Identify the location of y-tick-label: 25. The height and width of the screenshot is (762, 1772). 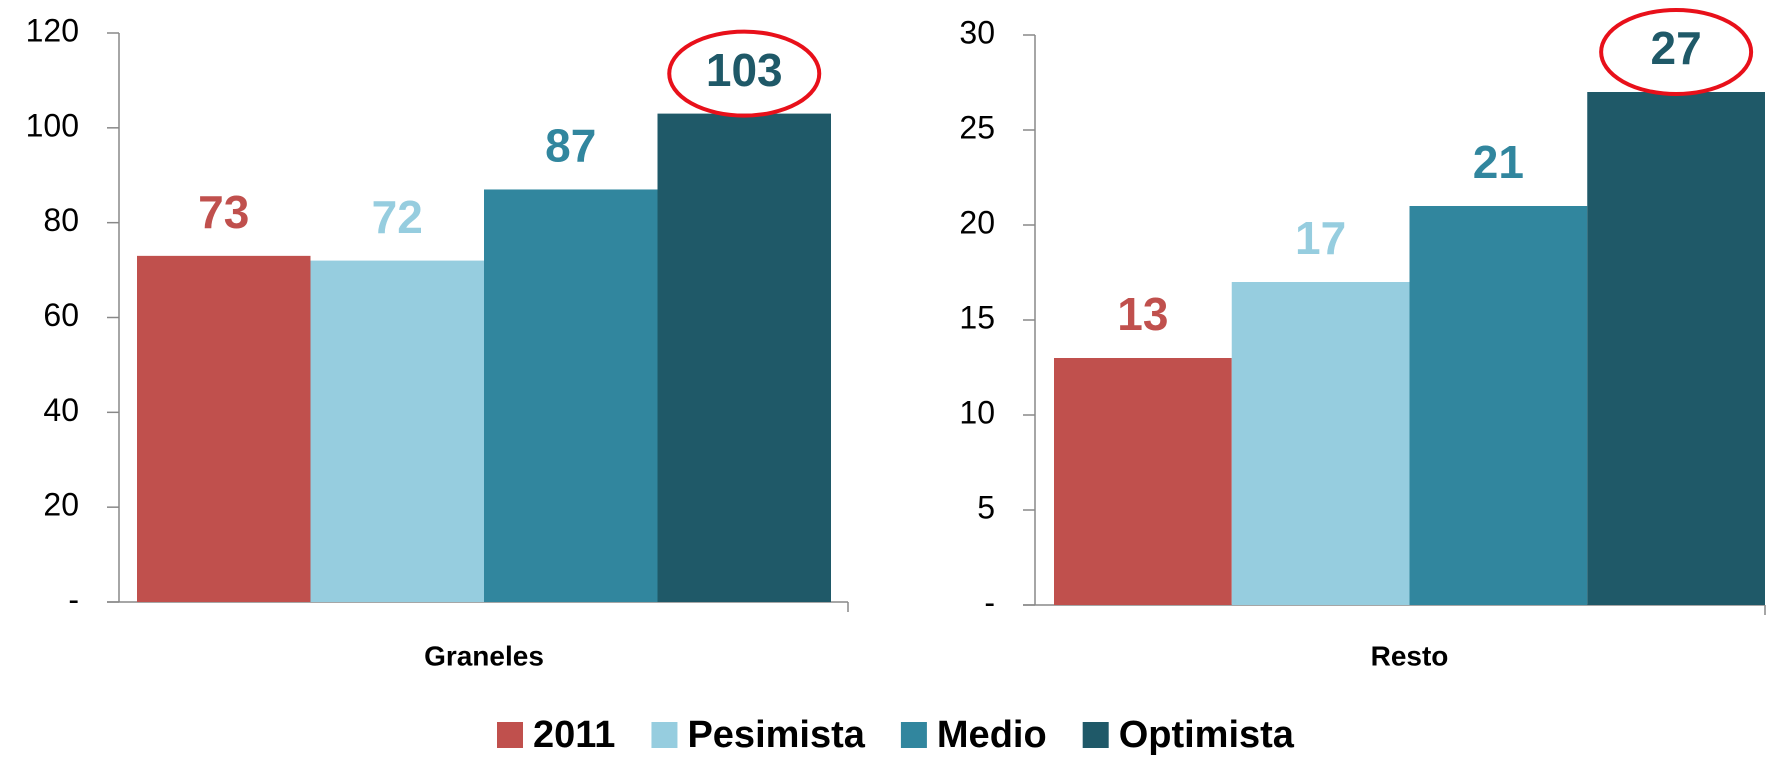
(977, 127).